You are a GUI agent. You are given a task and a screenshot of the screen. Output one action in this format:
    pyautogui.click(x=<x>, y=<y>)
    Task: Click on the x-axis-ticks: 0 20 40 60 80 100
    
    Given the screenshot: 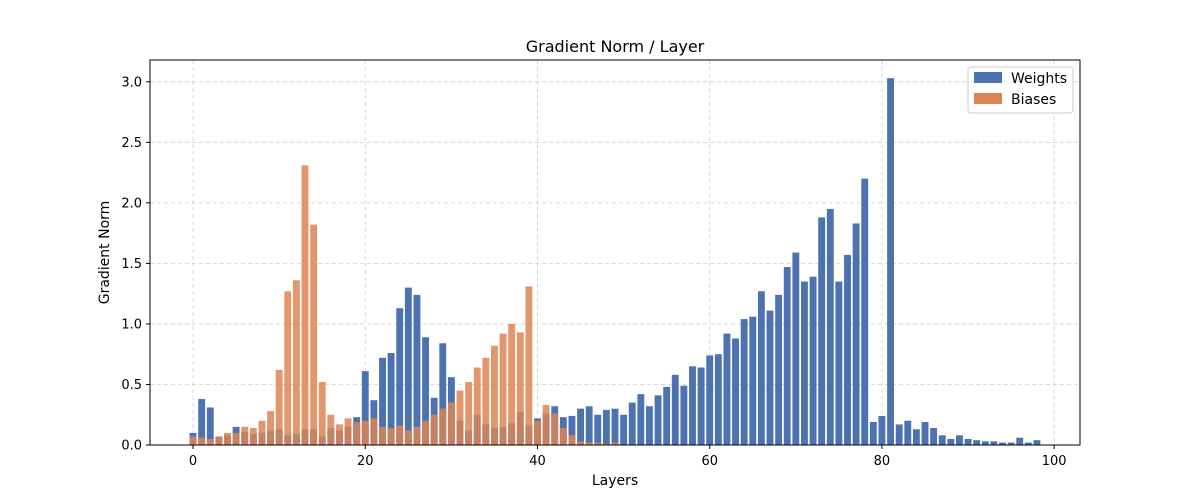 What is the action you would take?
    pyautogui.click(x=628, y=457)
    